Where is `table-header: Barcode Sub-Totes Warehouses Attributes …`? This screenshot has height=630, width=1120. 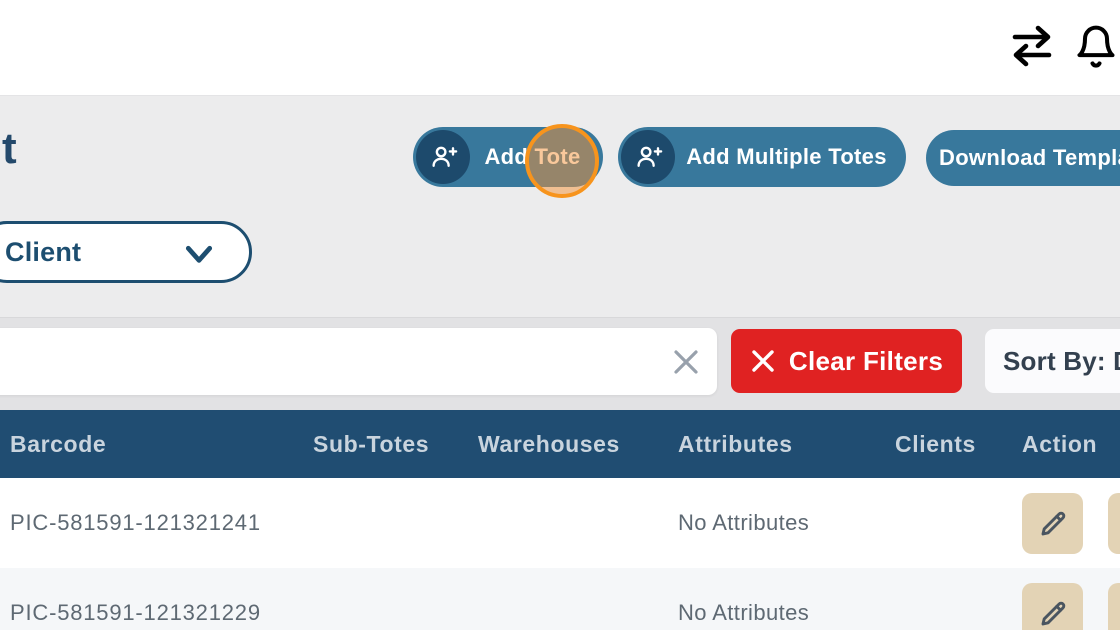 table-header: Barcode Sub-Totes Warehouses Attributes … is located at coordinates (560, 444).